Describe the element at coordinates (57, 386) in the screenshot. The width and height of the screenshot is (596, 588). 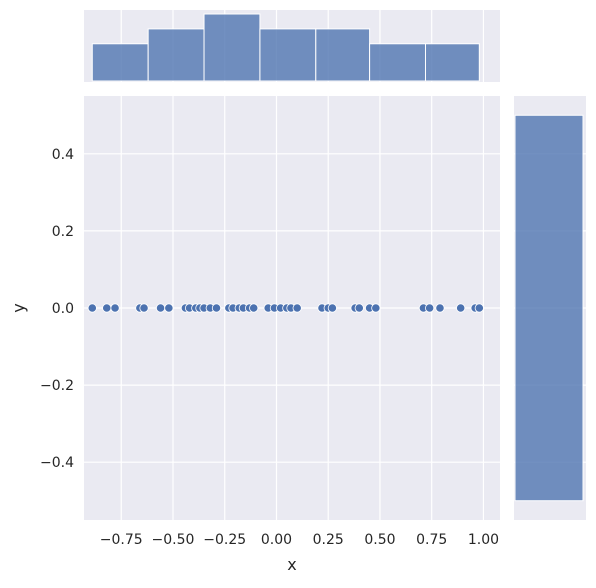
I see `y-tick-label: −0.2` at that location.